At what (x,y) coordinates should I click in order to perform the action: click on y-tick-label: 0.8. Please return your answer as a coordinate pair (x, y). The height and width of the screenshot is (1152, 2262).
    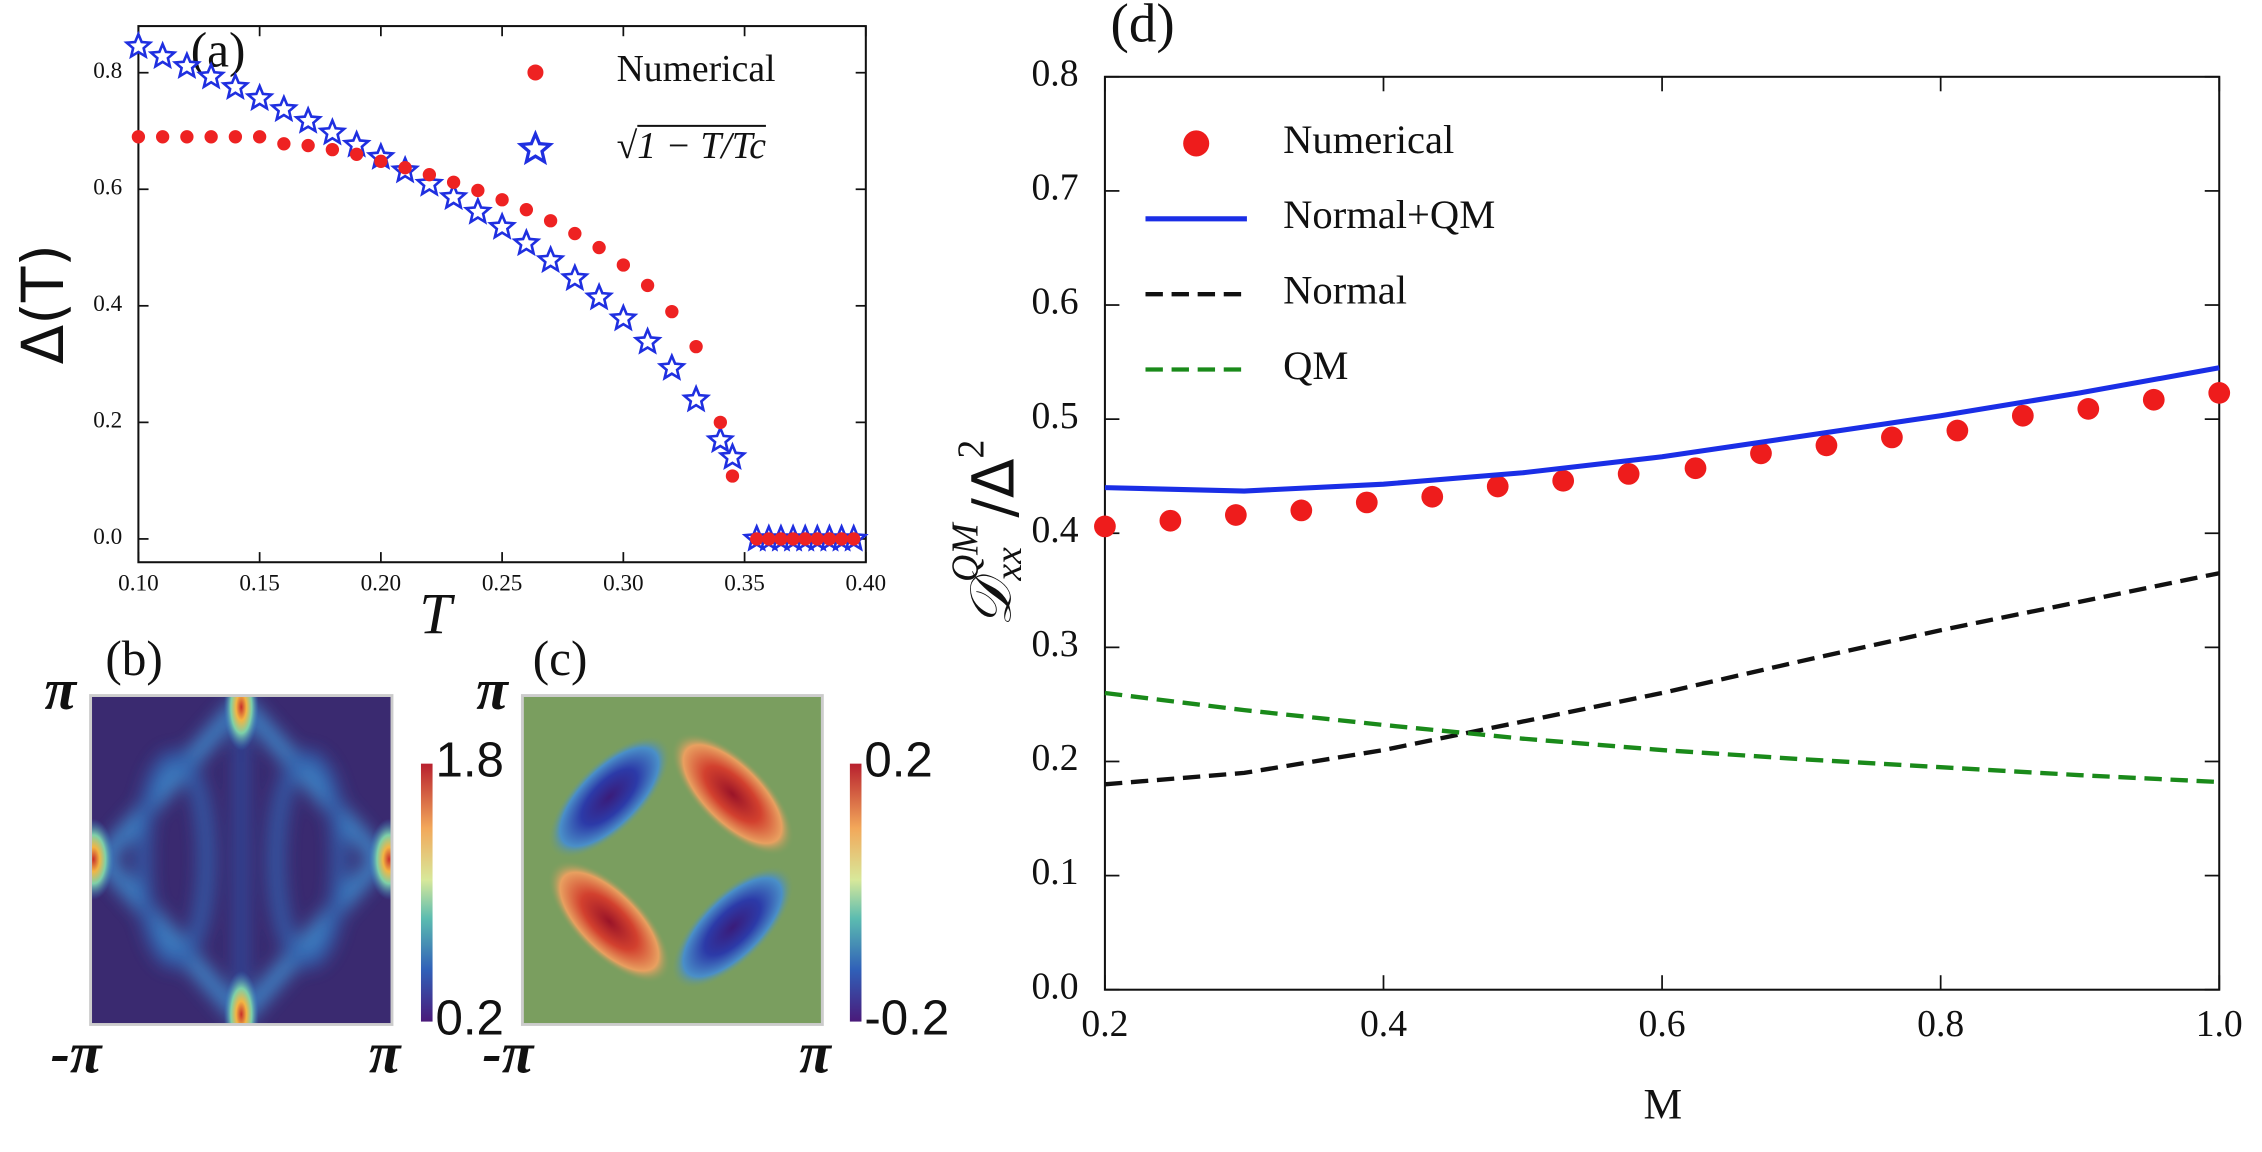
    Looking at the image, I should click on (107, 71).